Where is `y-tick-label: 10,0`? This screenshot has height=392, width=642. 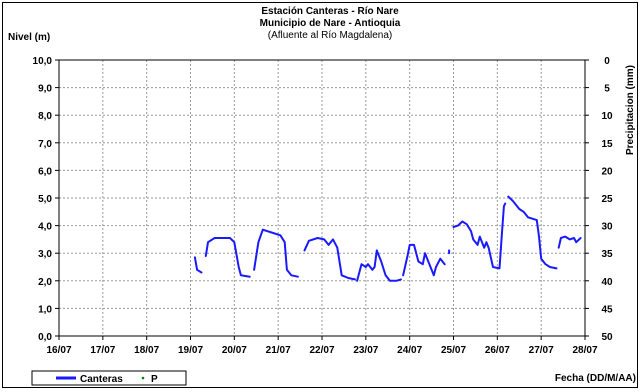
y-tick-label: 10,0 is located at coordinates (43, 61).